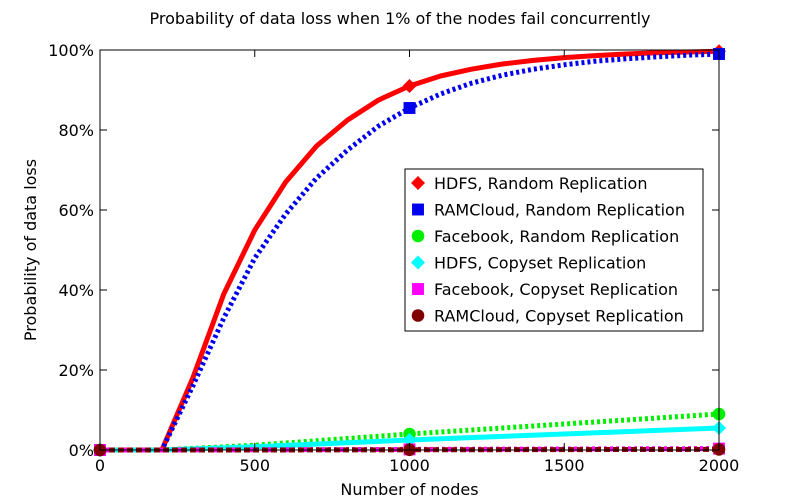 The width and height of the screenshot is (800, 500). Describe the element at coordinates (76, 130) in the screenshot. I see `y-tick-label: 80%` at that location.